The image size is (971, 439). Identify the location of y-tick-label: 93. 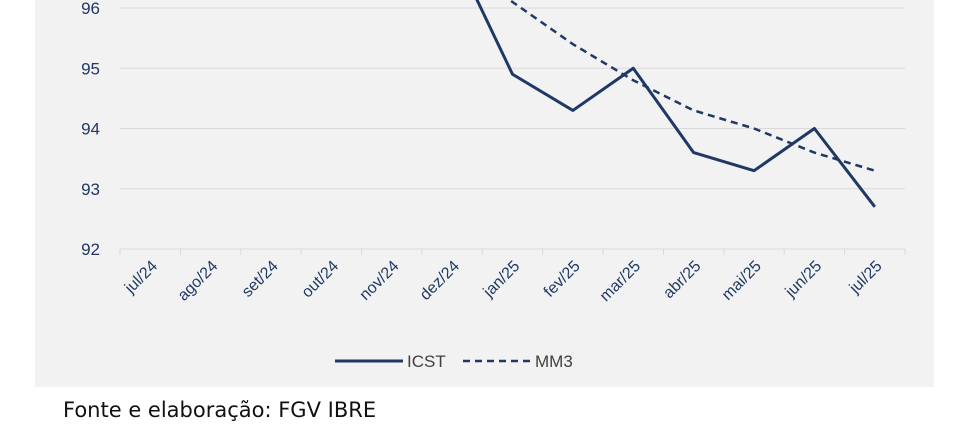
(90, 189).